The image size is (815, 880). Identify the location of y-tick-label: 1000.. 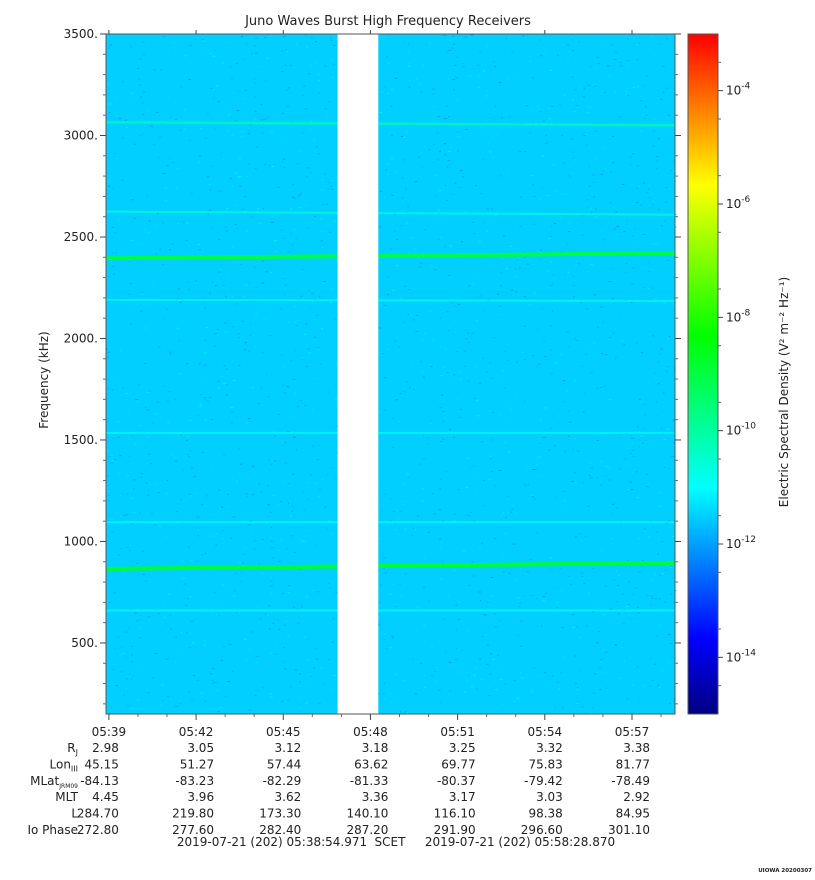
(81, 541).